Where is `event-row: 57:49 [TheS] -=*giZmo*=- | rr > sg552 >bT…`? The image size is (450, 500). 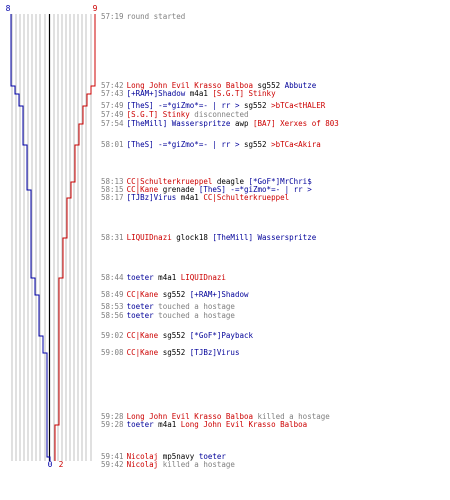 event-row: 57:49 [TheS] -=*giZmo*=- | rr > sg552 >bT… is located at coordinates (213, 106).